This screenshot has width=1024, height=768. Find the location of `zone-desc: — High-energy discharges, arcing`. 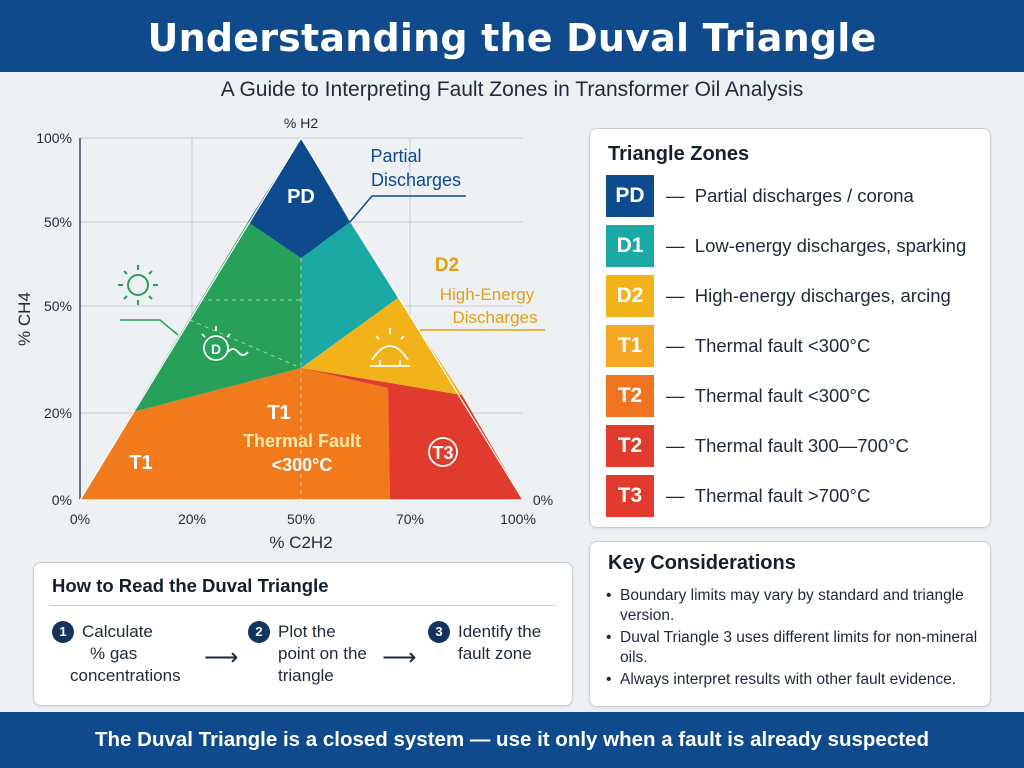

zone-desc: — High-energy discharges, arcing is located at coordinates (808, 295).